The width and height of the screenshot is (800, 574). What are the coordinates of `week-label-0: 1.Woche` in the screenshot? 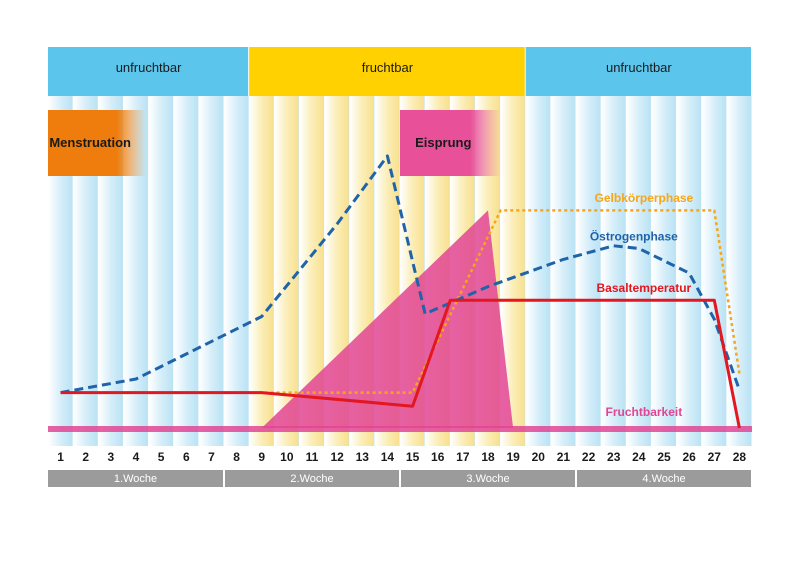 It's located at (135, 479).